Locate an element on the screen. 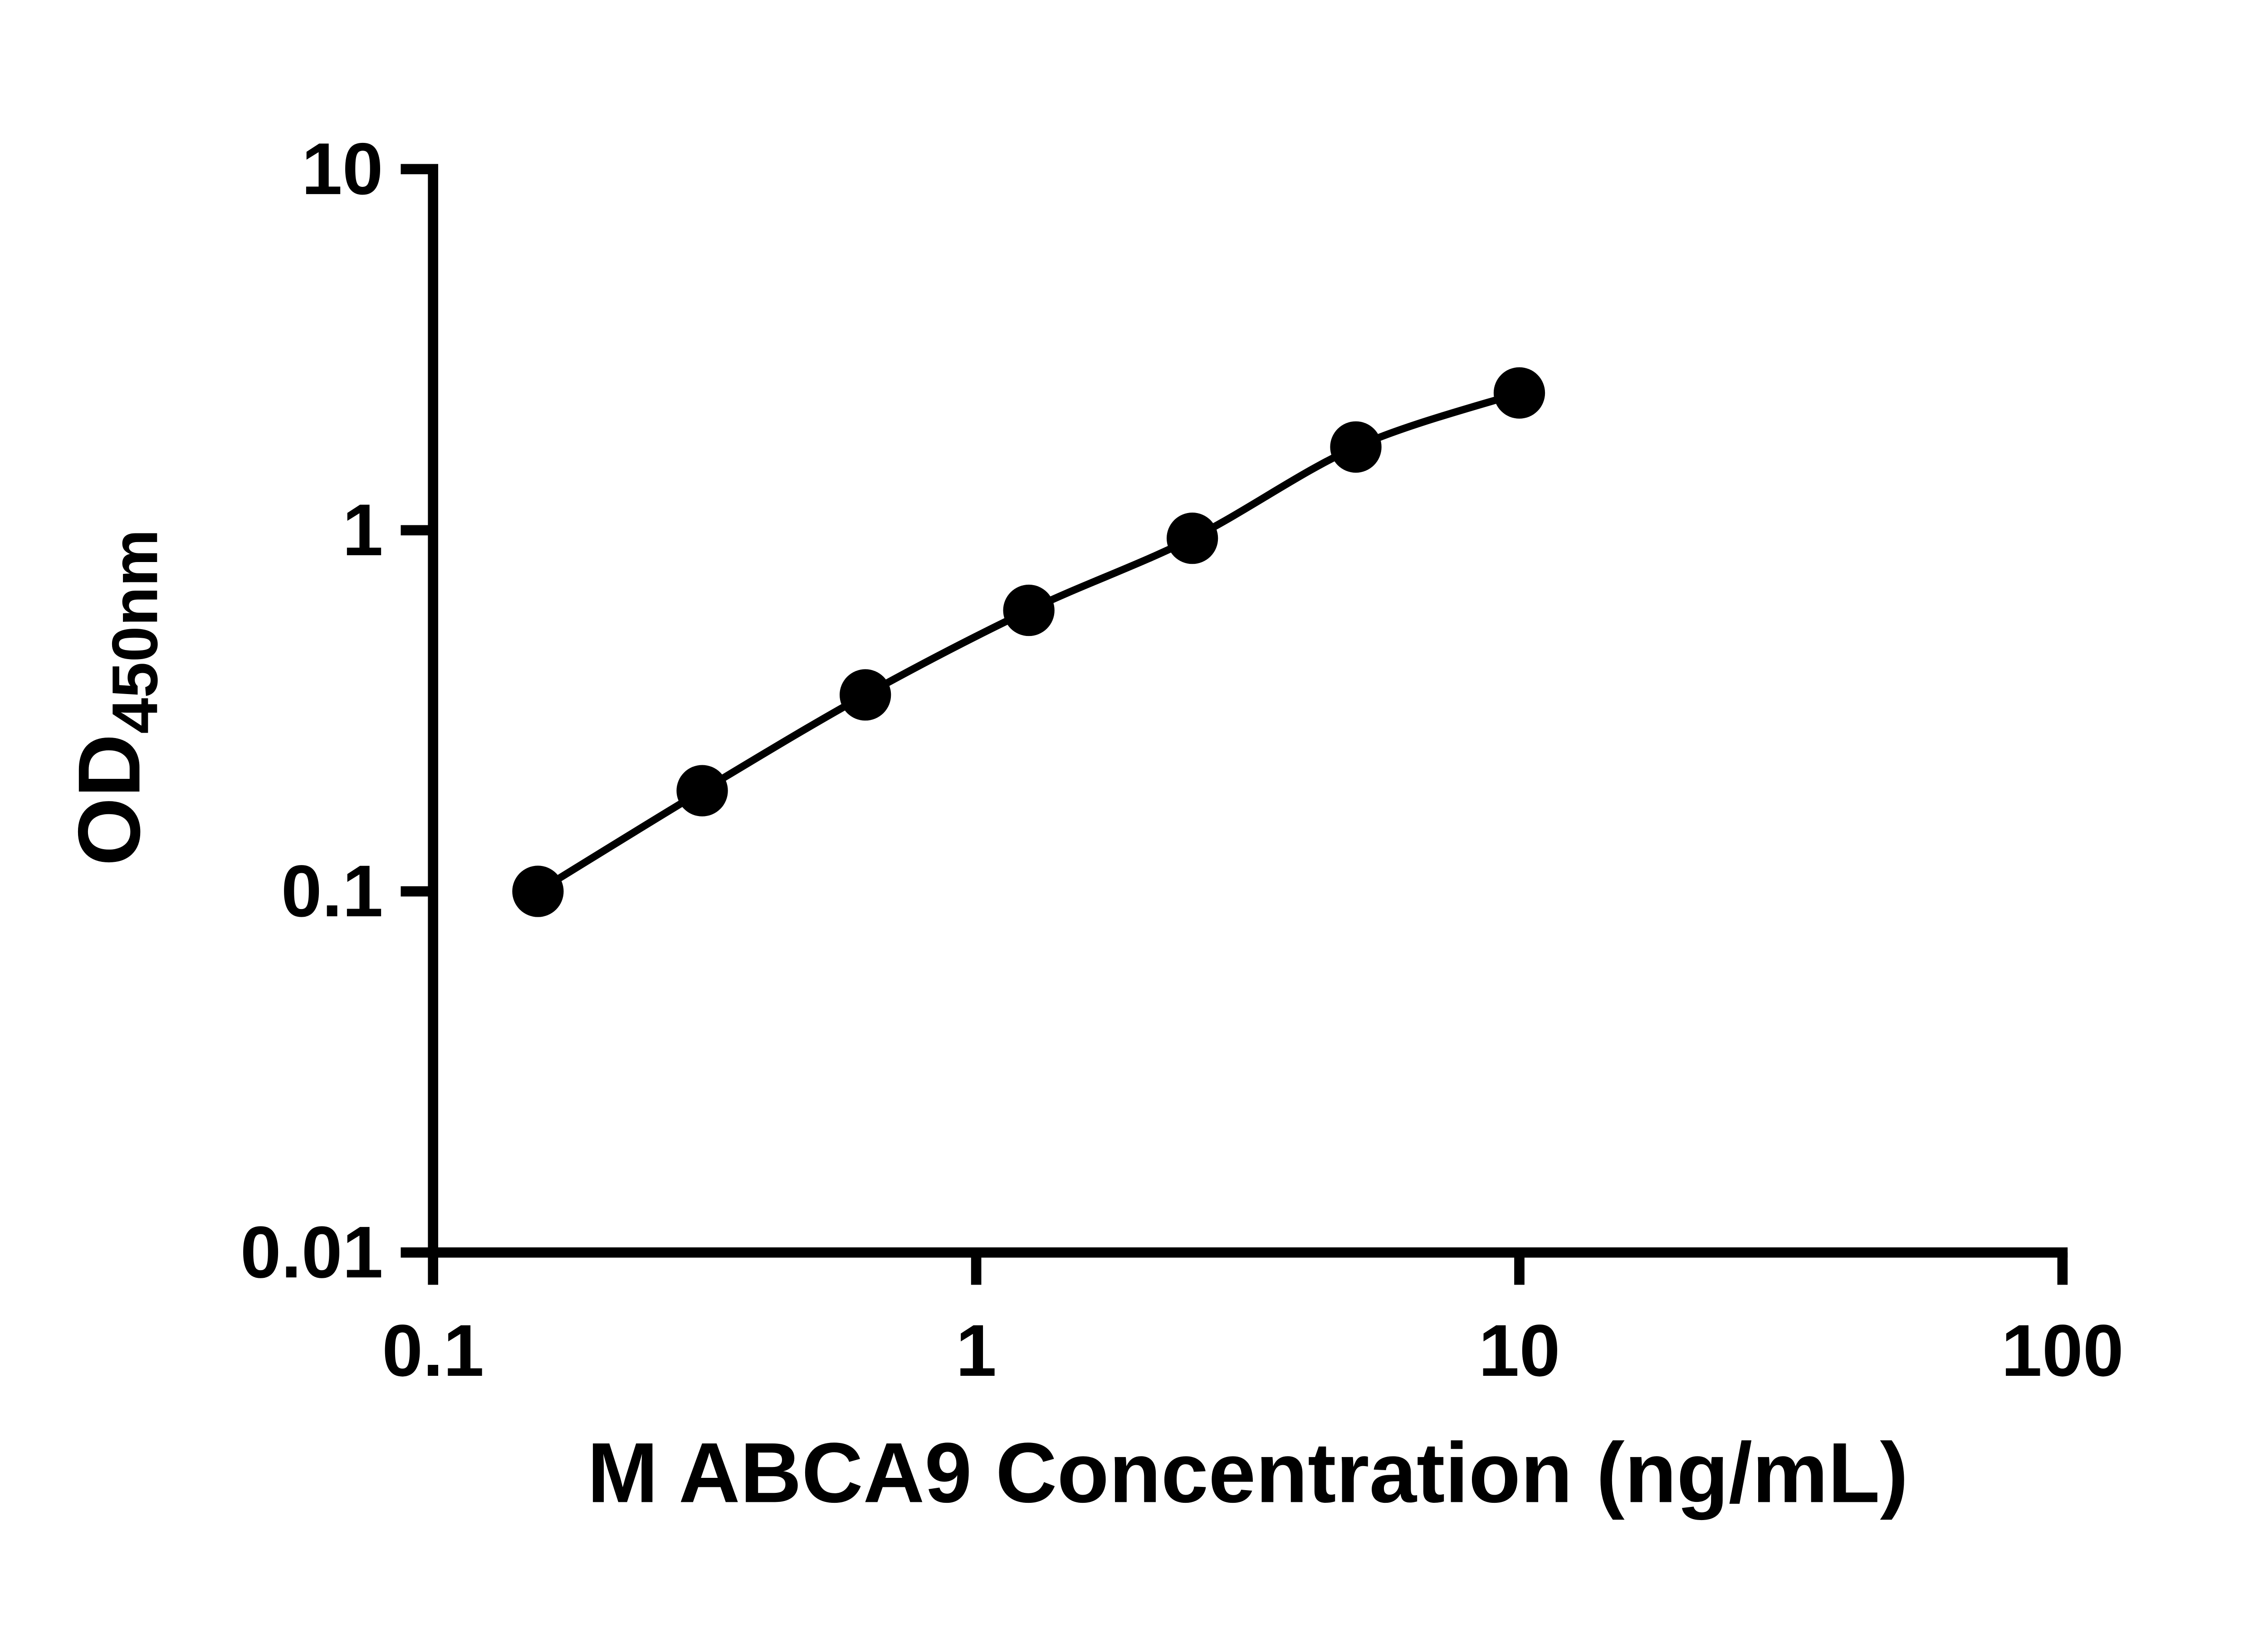 This screenshot has width=2268, height=1633. x-axis-title: M ABCA9 Concentration (ng/mL) is located at coordinates (1247, 1472).